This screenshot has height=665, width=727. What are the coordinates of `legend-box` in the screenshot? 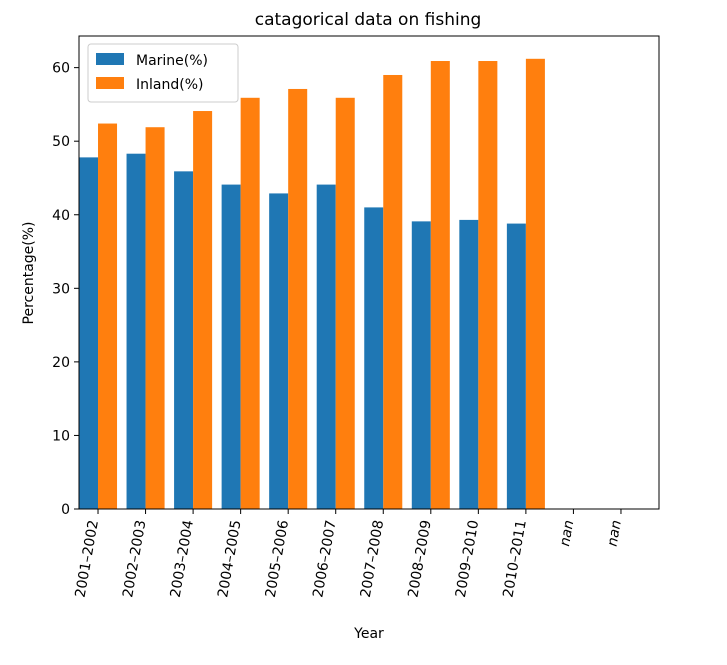 It's located at (163, 73).